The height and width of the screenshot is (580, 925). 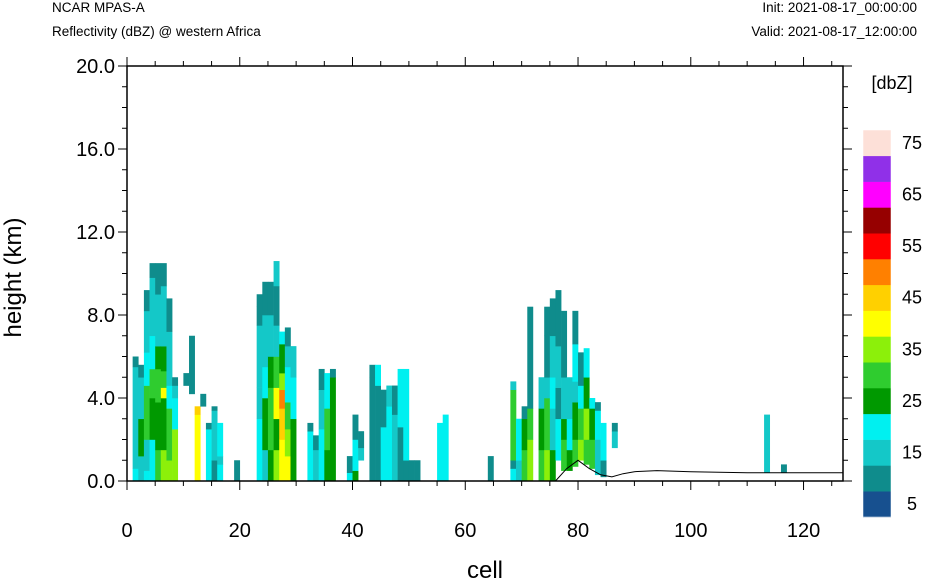 What do you see at coordinates (912, 195) in the screenshot?
I see `colorbar-tick-label: 65` at bounding box center [912, 195].